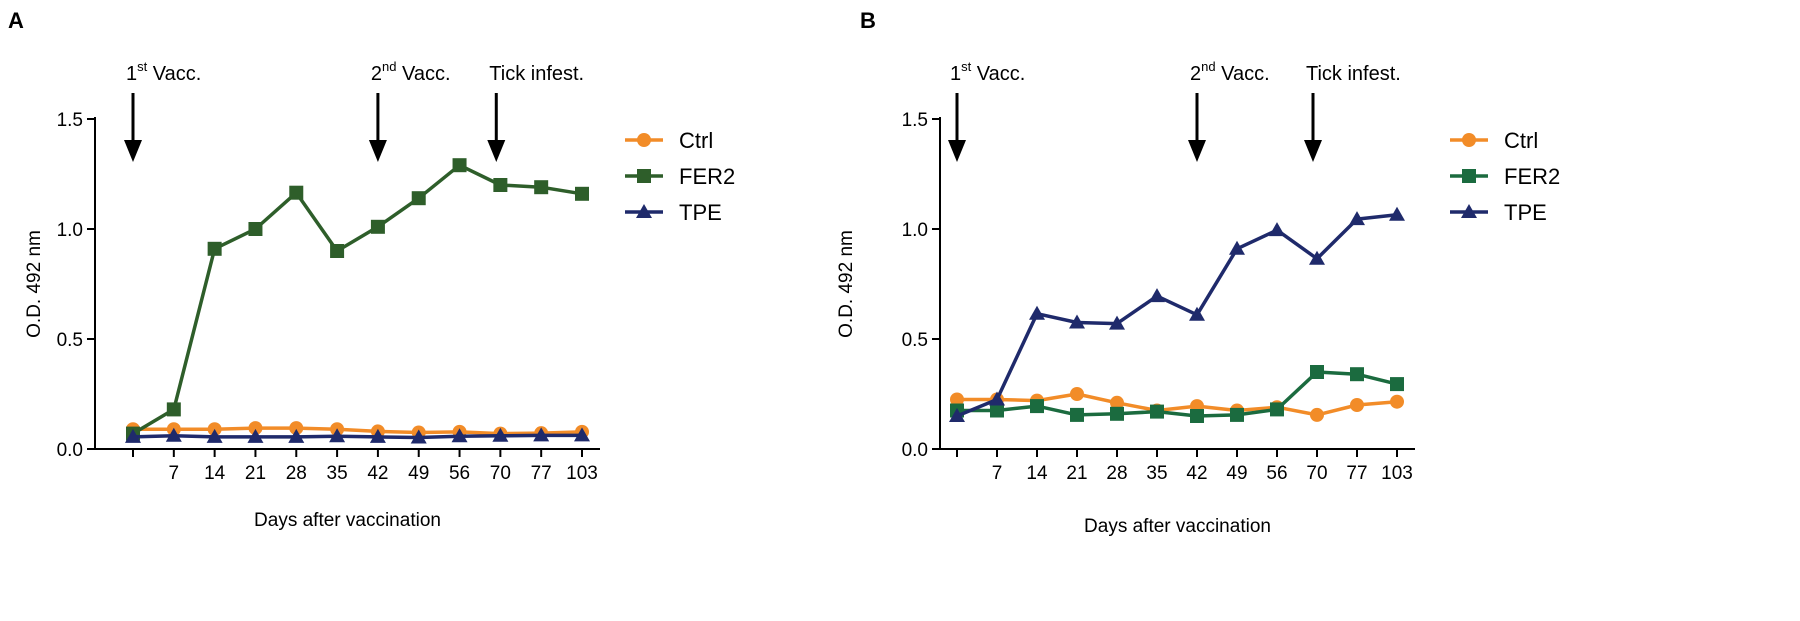 The image size is (1800, 621). I want to click on annotation-arrow: Tick infest., so click(1352, 112).